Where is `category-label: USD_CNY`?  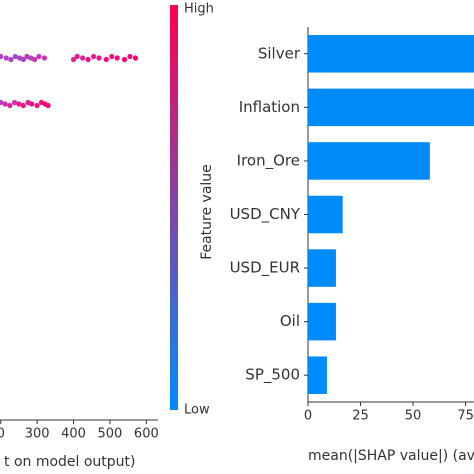 category-label: USD_CNY is located at coordinates (265, 214).